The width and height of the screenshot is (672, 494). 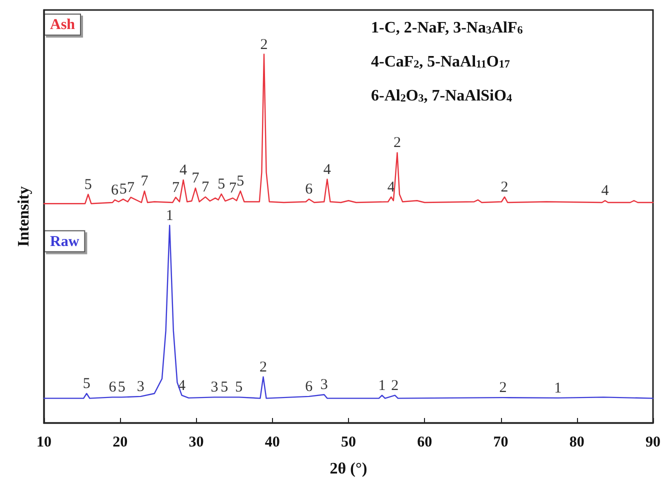 I want to click on x-tick-label: 70, so click(x=500, y=442).